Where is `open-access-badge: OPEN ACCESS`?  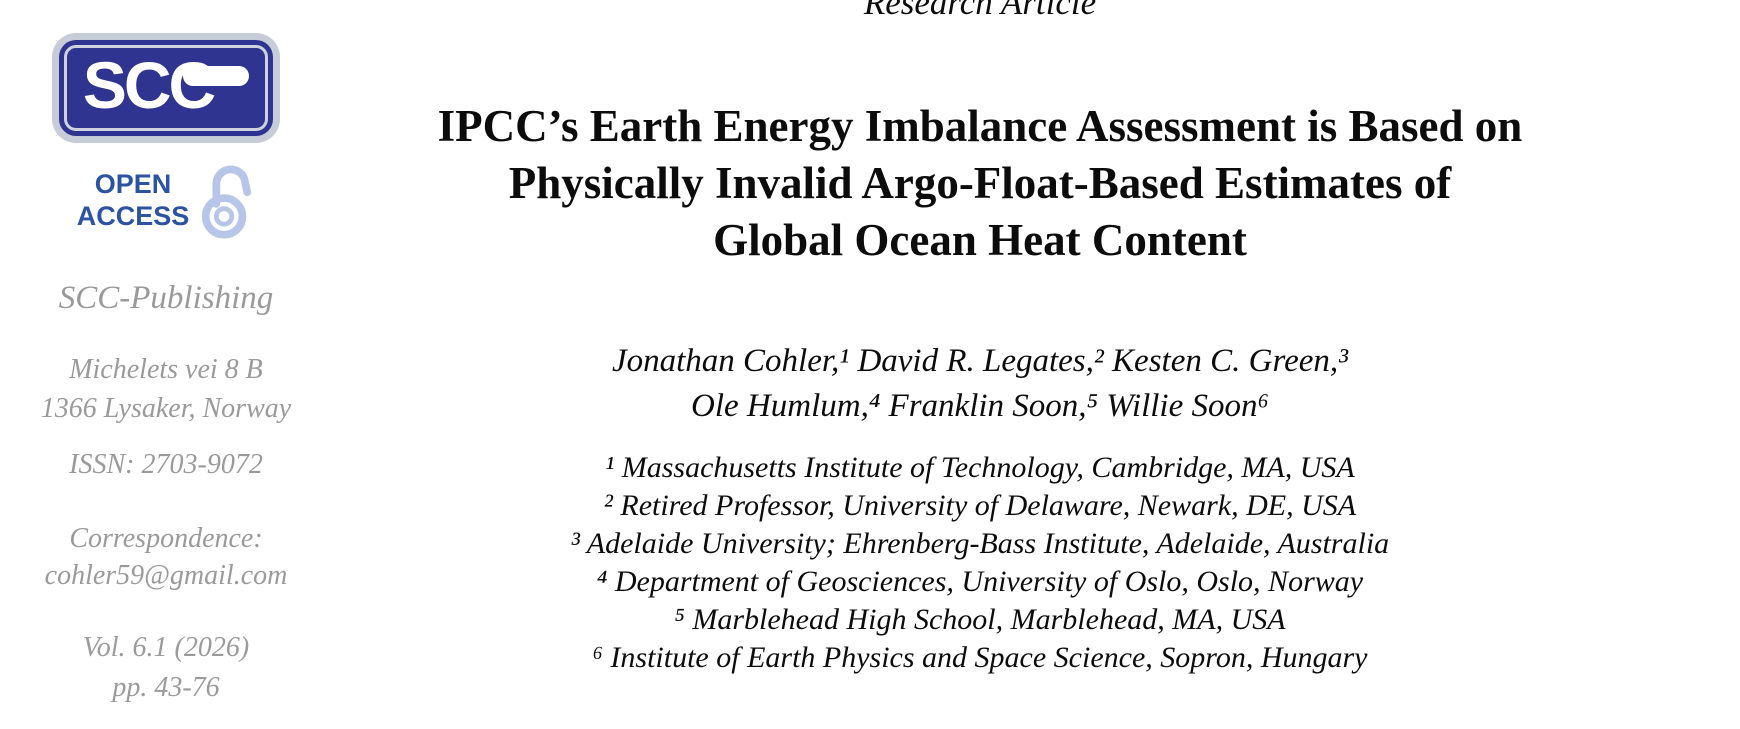
open-access-badge: OPEN ACCESS is located at coordinates (166, 200).